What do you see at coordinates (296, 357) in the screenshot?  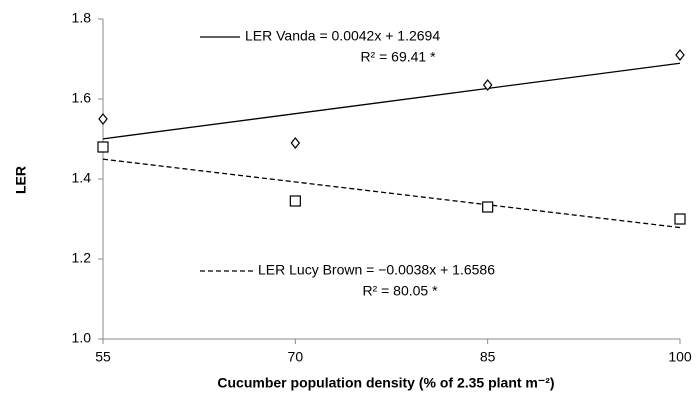 I see `x-tick-label: 70` at bounding box center [296, 357].